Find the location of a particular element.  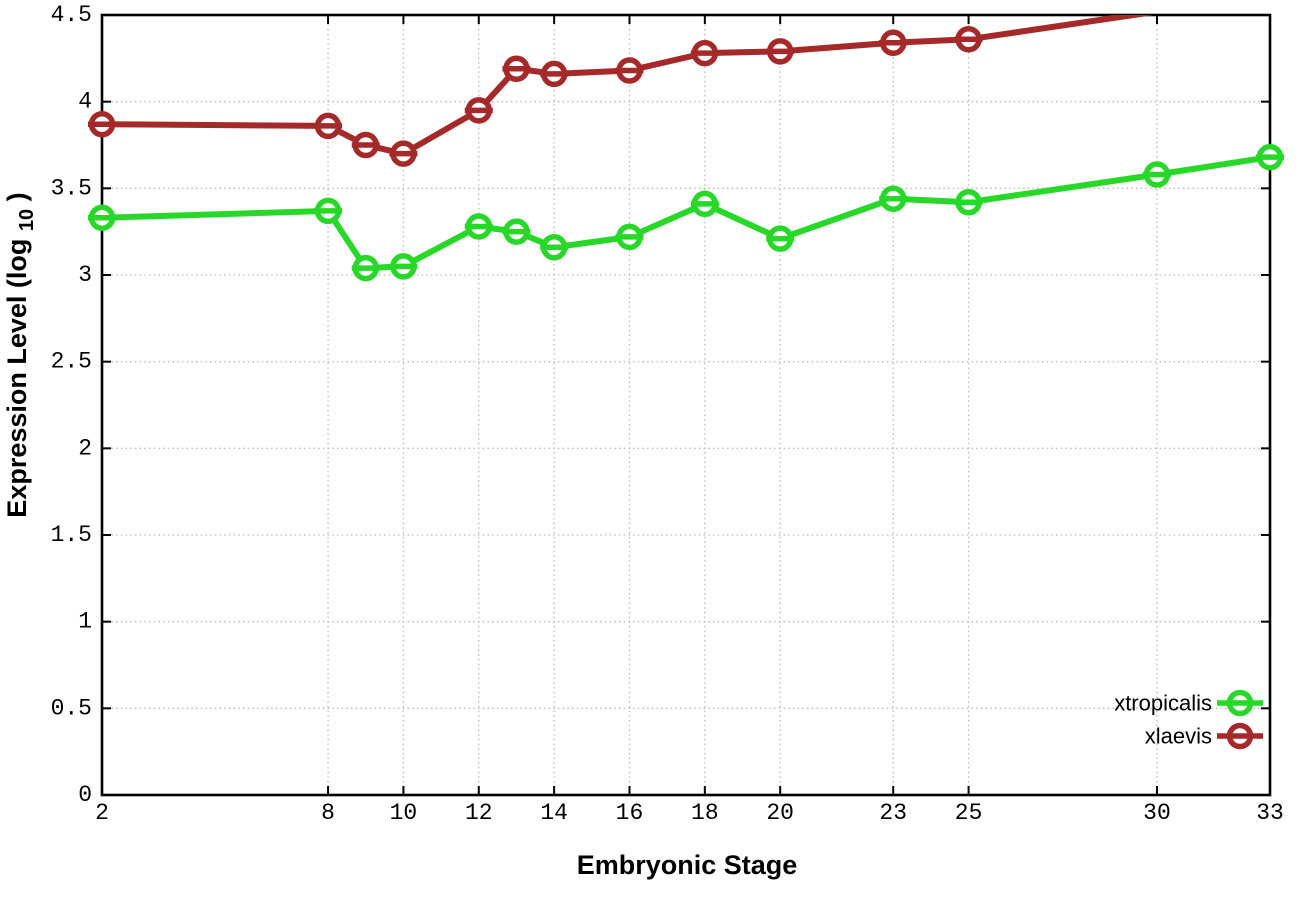

legend-row-xlaevis: xlaevis is located at coordinates (1204, 736).